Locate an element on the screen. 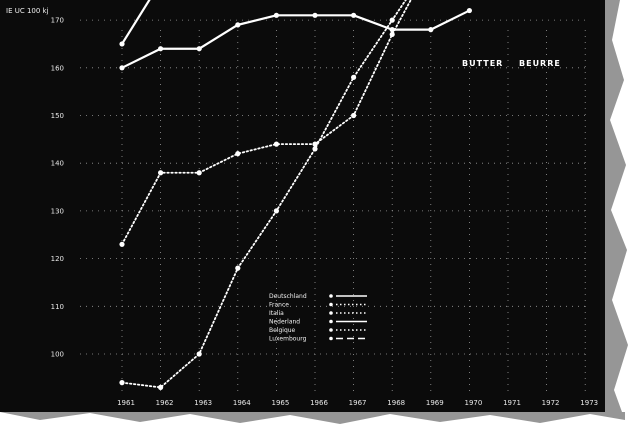  torn-edge-bottom is located at coordinates (312, 418).